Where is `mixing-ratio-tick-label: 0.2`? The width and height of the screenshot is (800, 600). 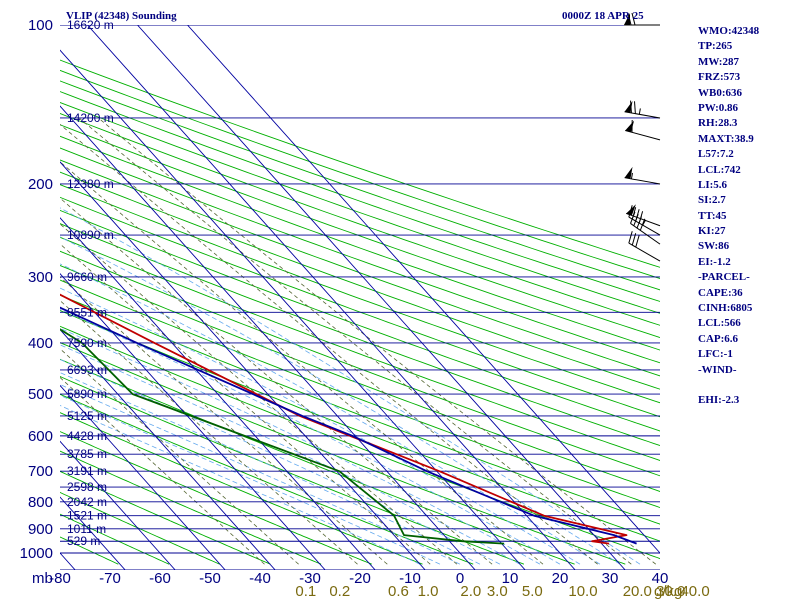
mixing-ratio-tick-label: 0.2 is located at coordinates (339, 591).